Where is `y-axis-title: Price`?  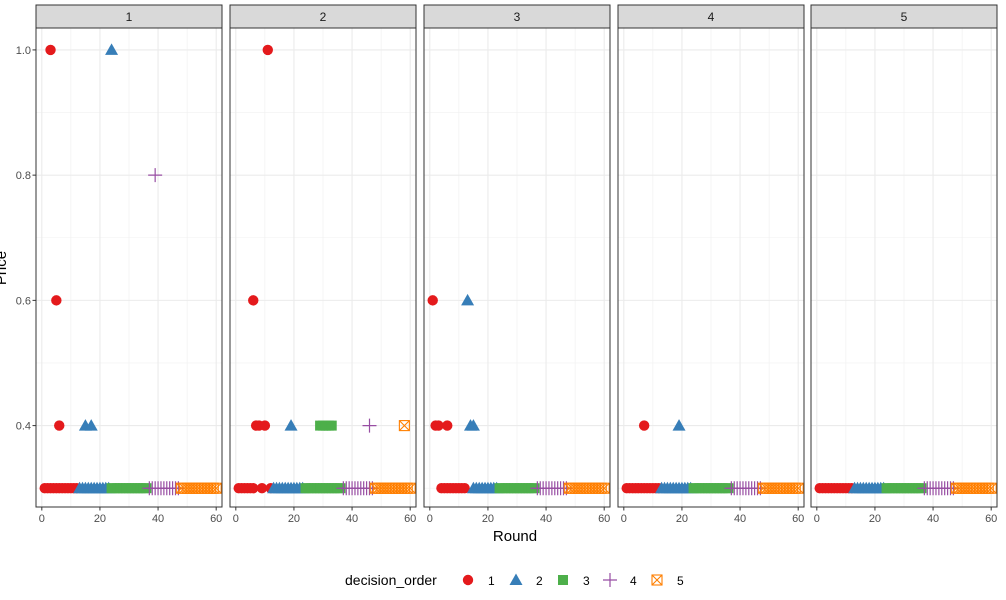
y-axis-title: Price is located at coordinates (5, 268).